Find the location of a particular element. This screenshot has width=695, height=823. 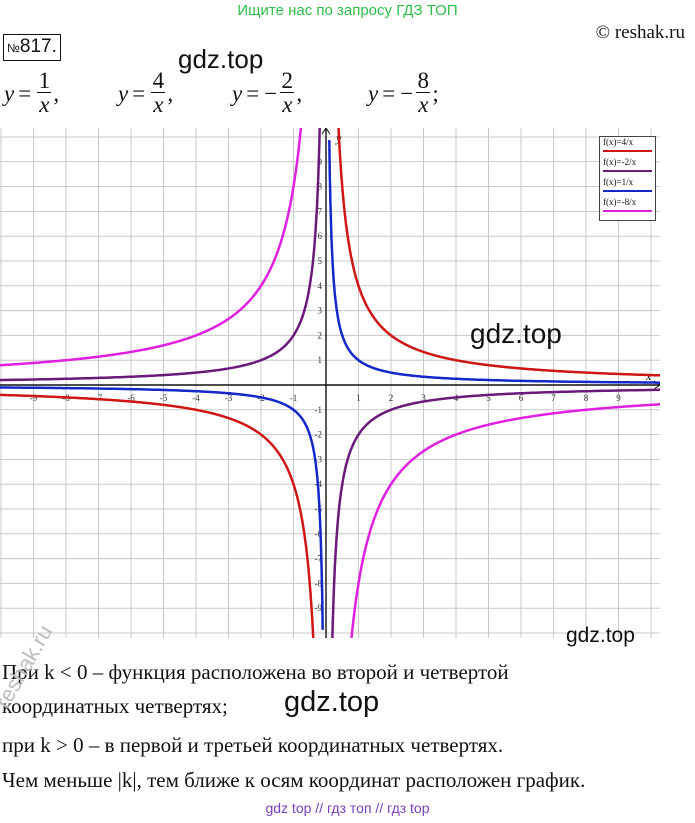

legend-item: f(x)=-8/x is located at coordinates (627, 207).